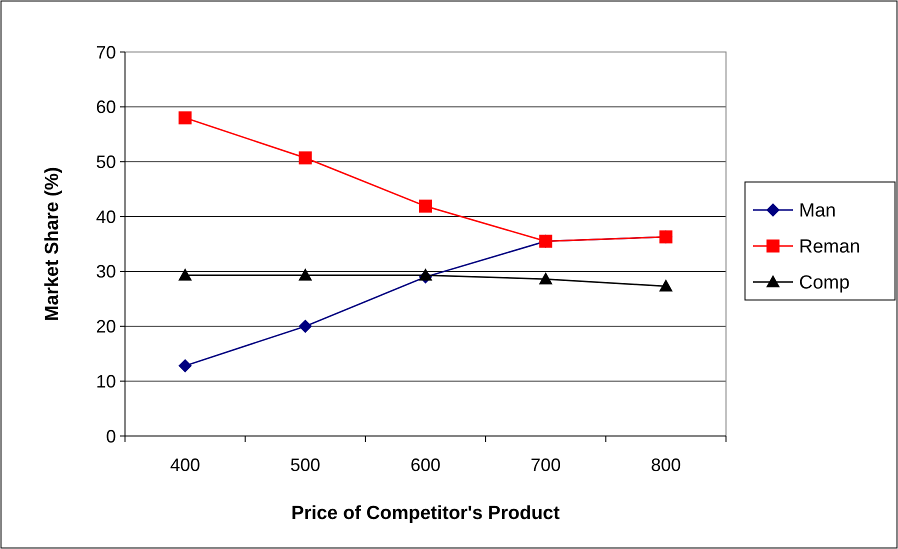 This screenshot has height=549, width=898. I want to click on y-tick-label: 30, so click(106, 272).